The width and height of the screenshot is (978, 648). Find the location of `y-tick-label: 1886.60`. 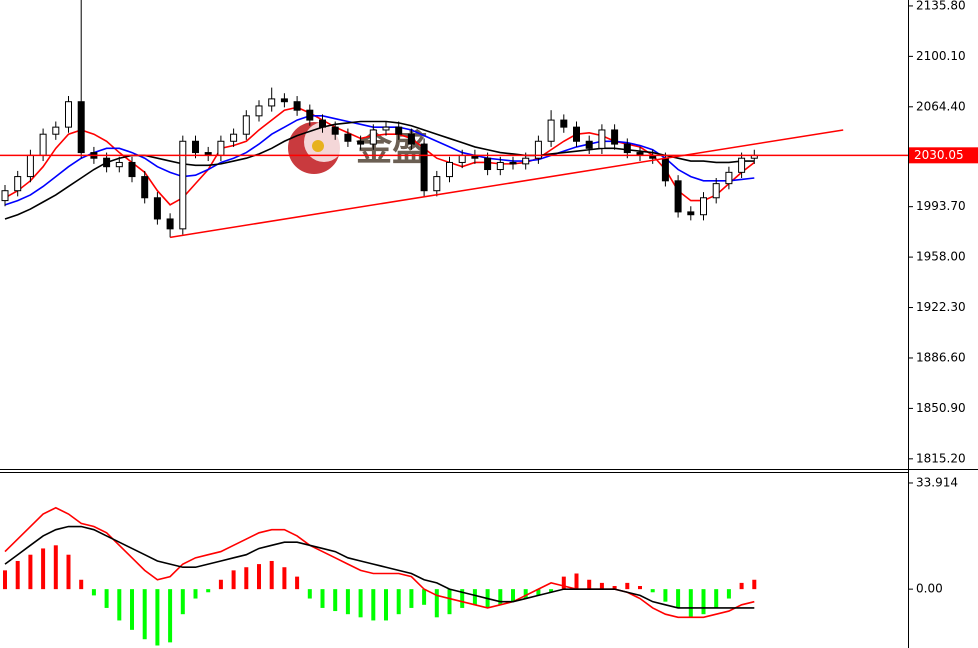

y-tick-label: 1886.60 is located at coordinates (941, 357).